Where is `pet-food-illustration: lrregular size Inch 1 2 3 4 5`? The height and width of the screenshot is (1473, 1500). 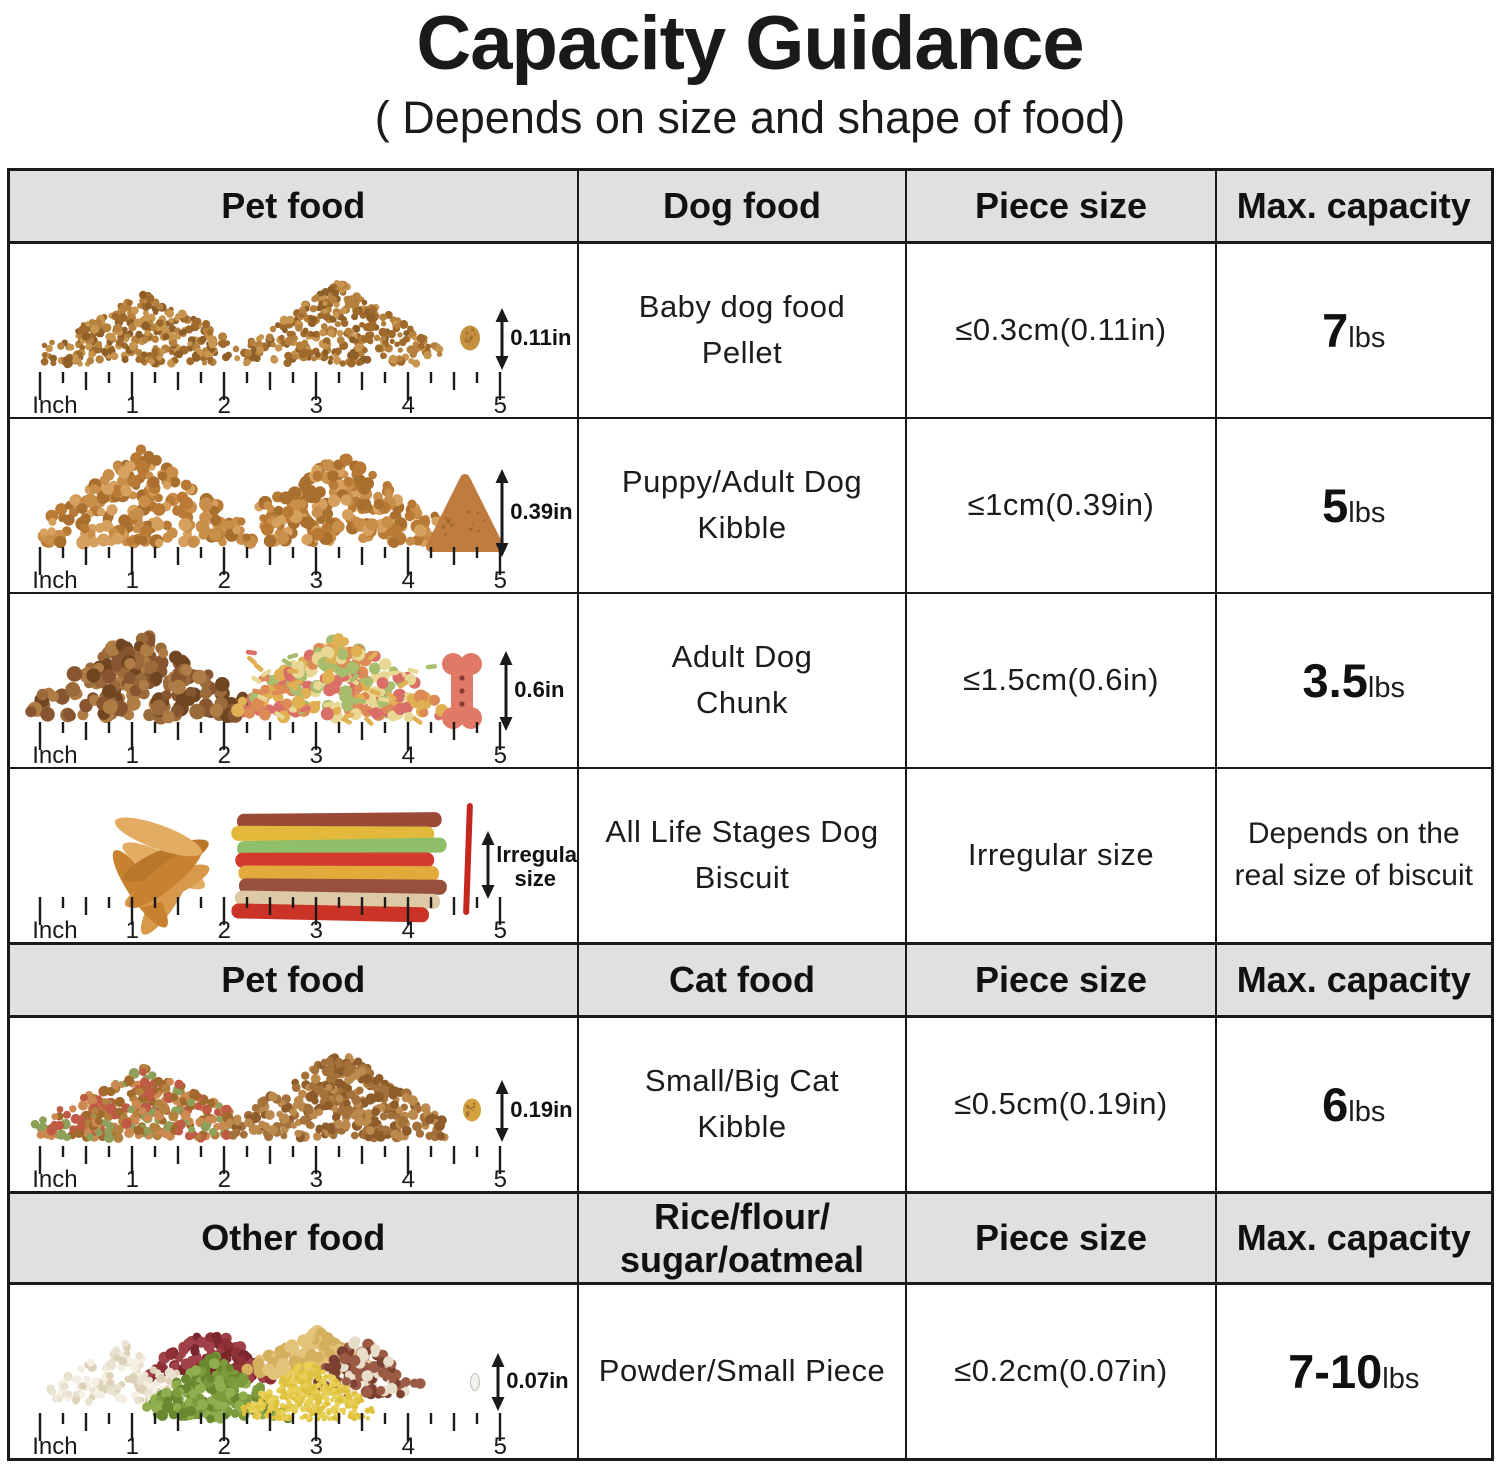 pet-food-illustration: lrregular size Inch 1 2 3 4 5 is located at coordinates (293, 856).